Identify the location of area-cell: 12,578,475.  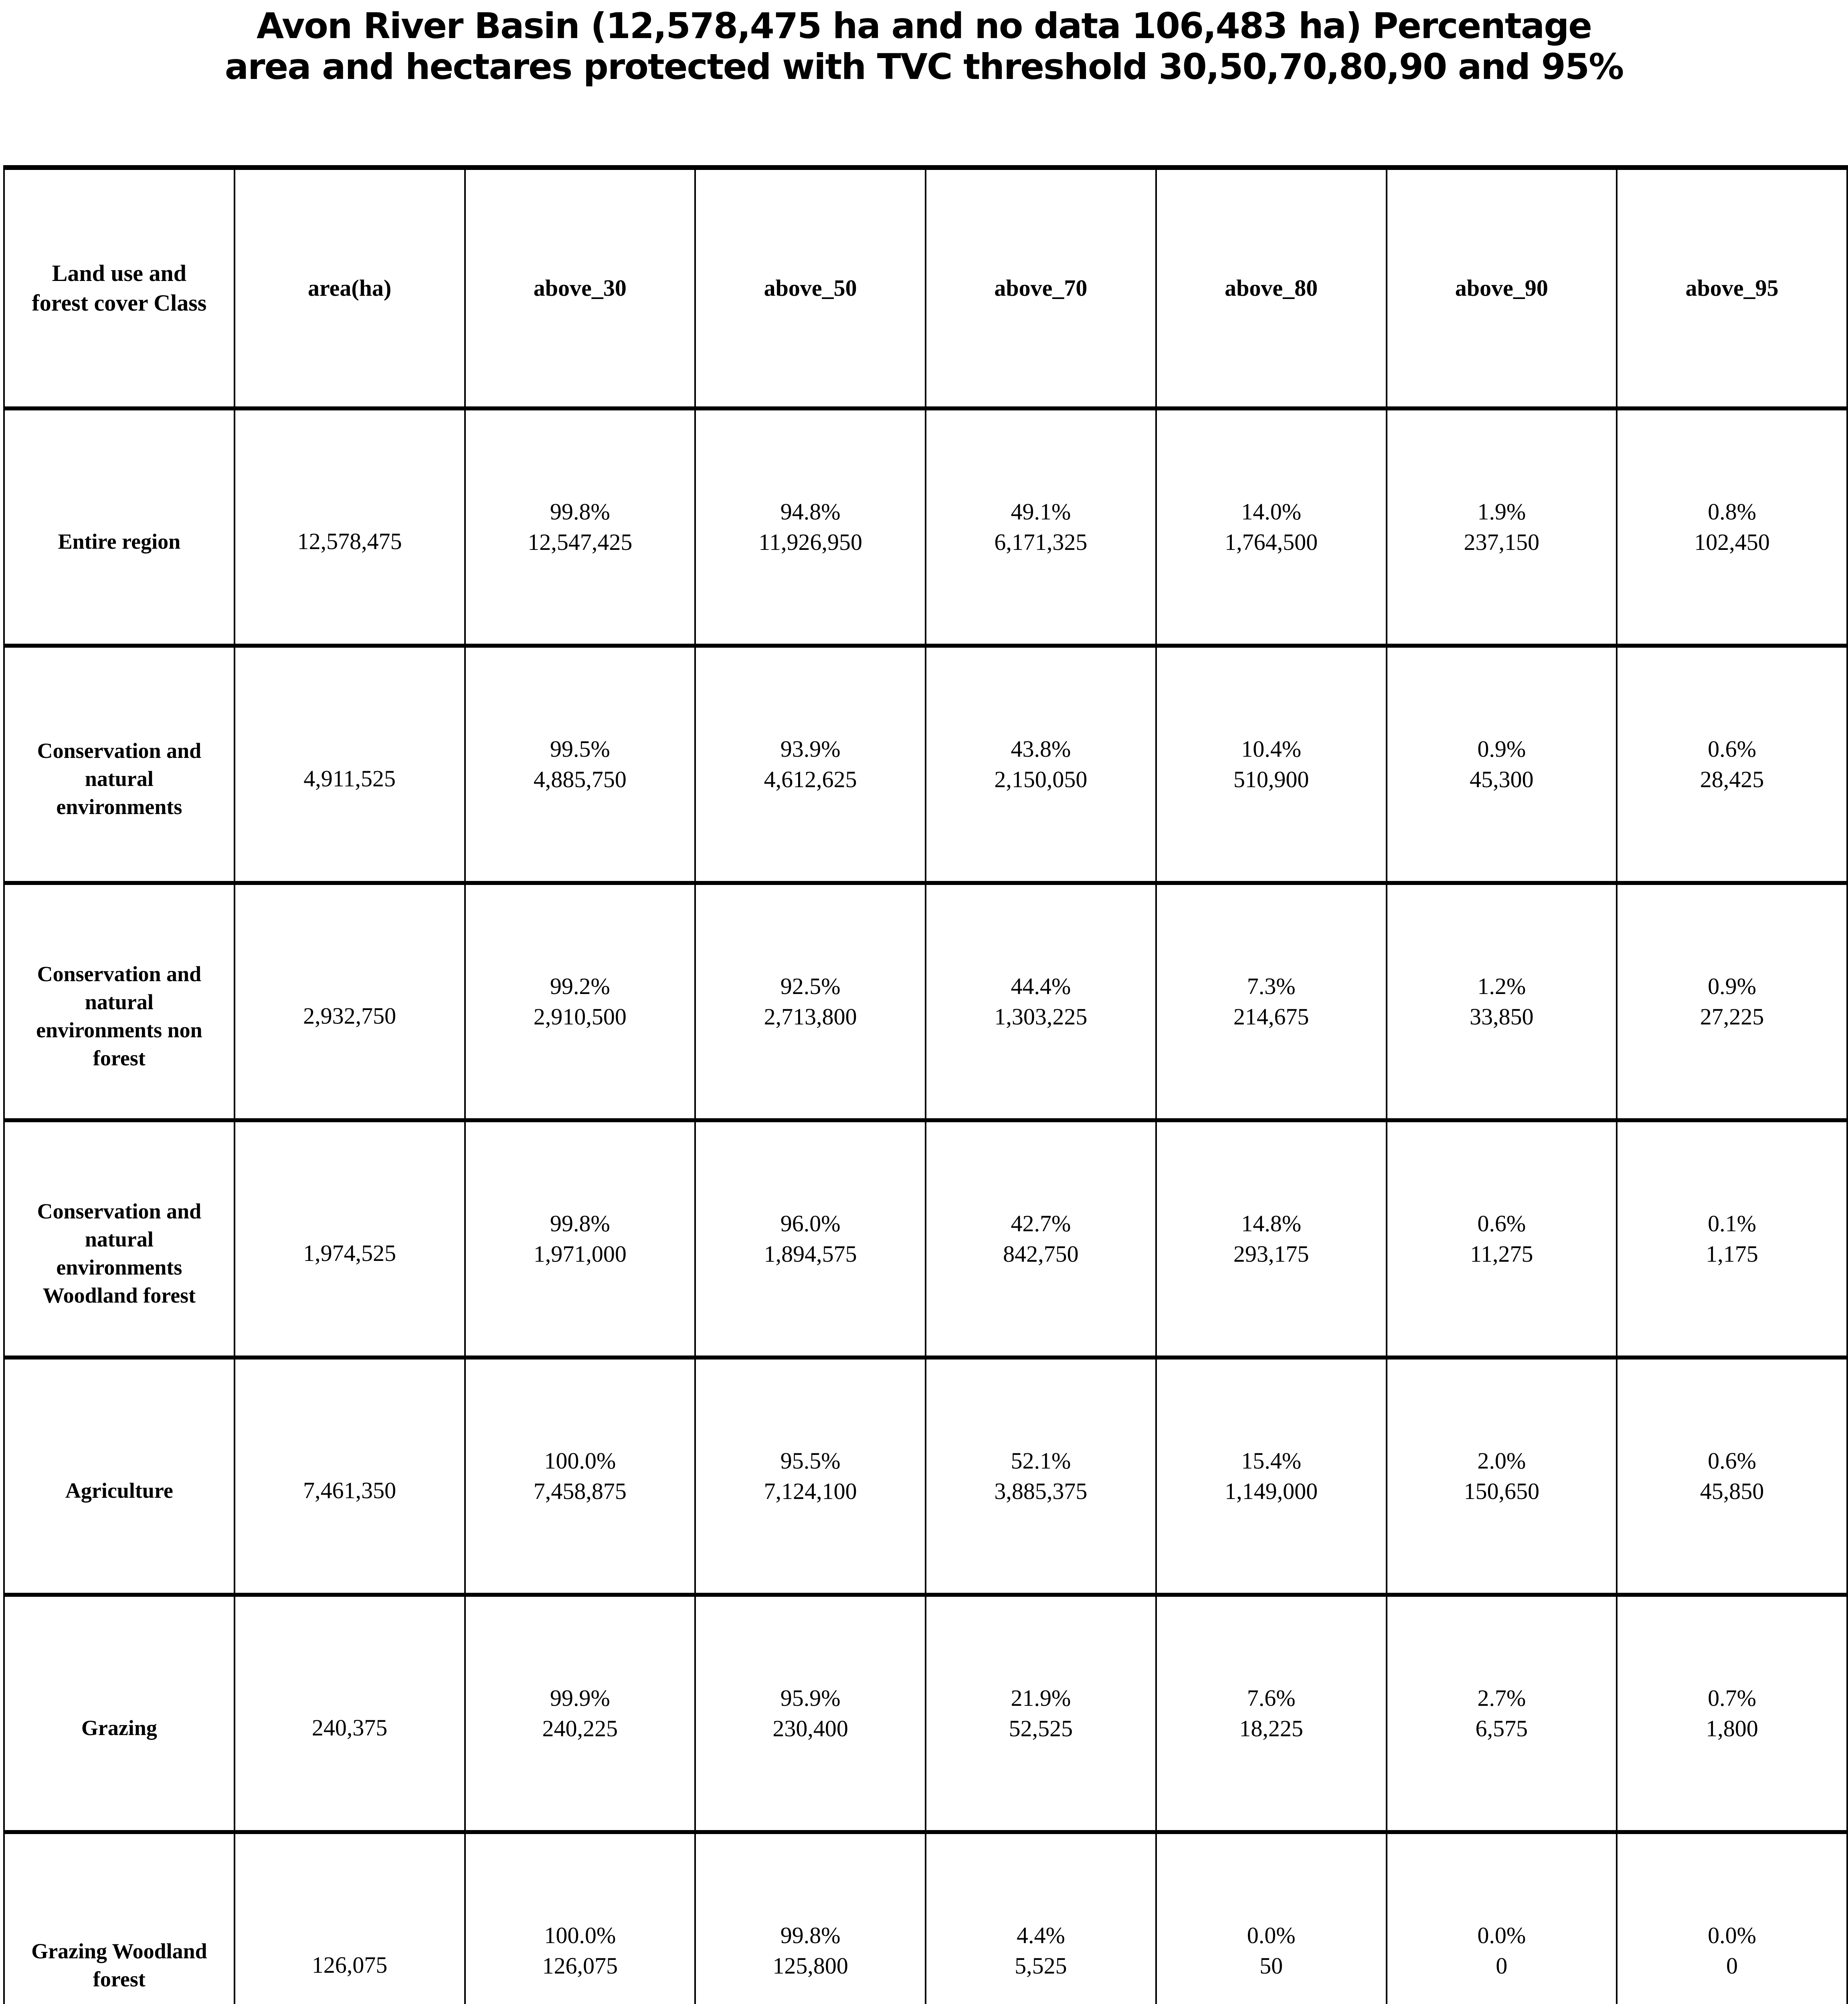
(348, 527).